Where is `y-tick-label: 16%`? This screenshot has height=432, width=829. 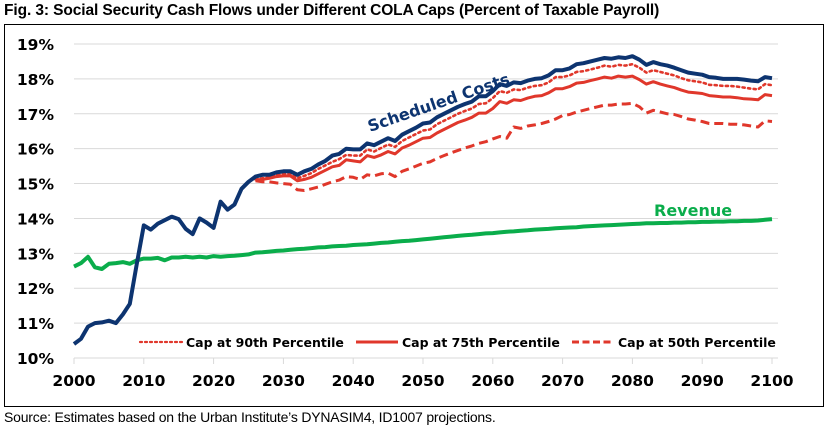
y-tick-label: 16% is located at coordinates (36, 150).